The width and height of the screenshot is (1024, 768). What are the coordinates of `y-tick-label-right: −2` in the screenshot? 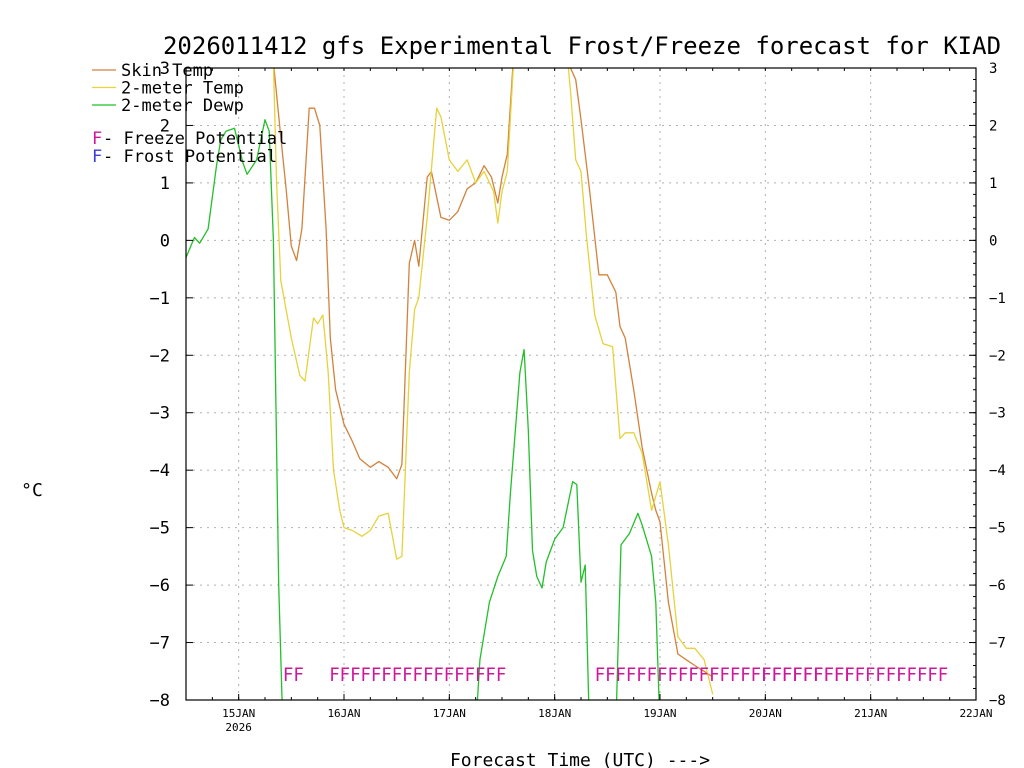 It's located at (997, 356).